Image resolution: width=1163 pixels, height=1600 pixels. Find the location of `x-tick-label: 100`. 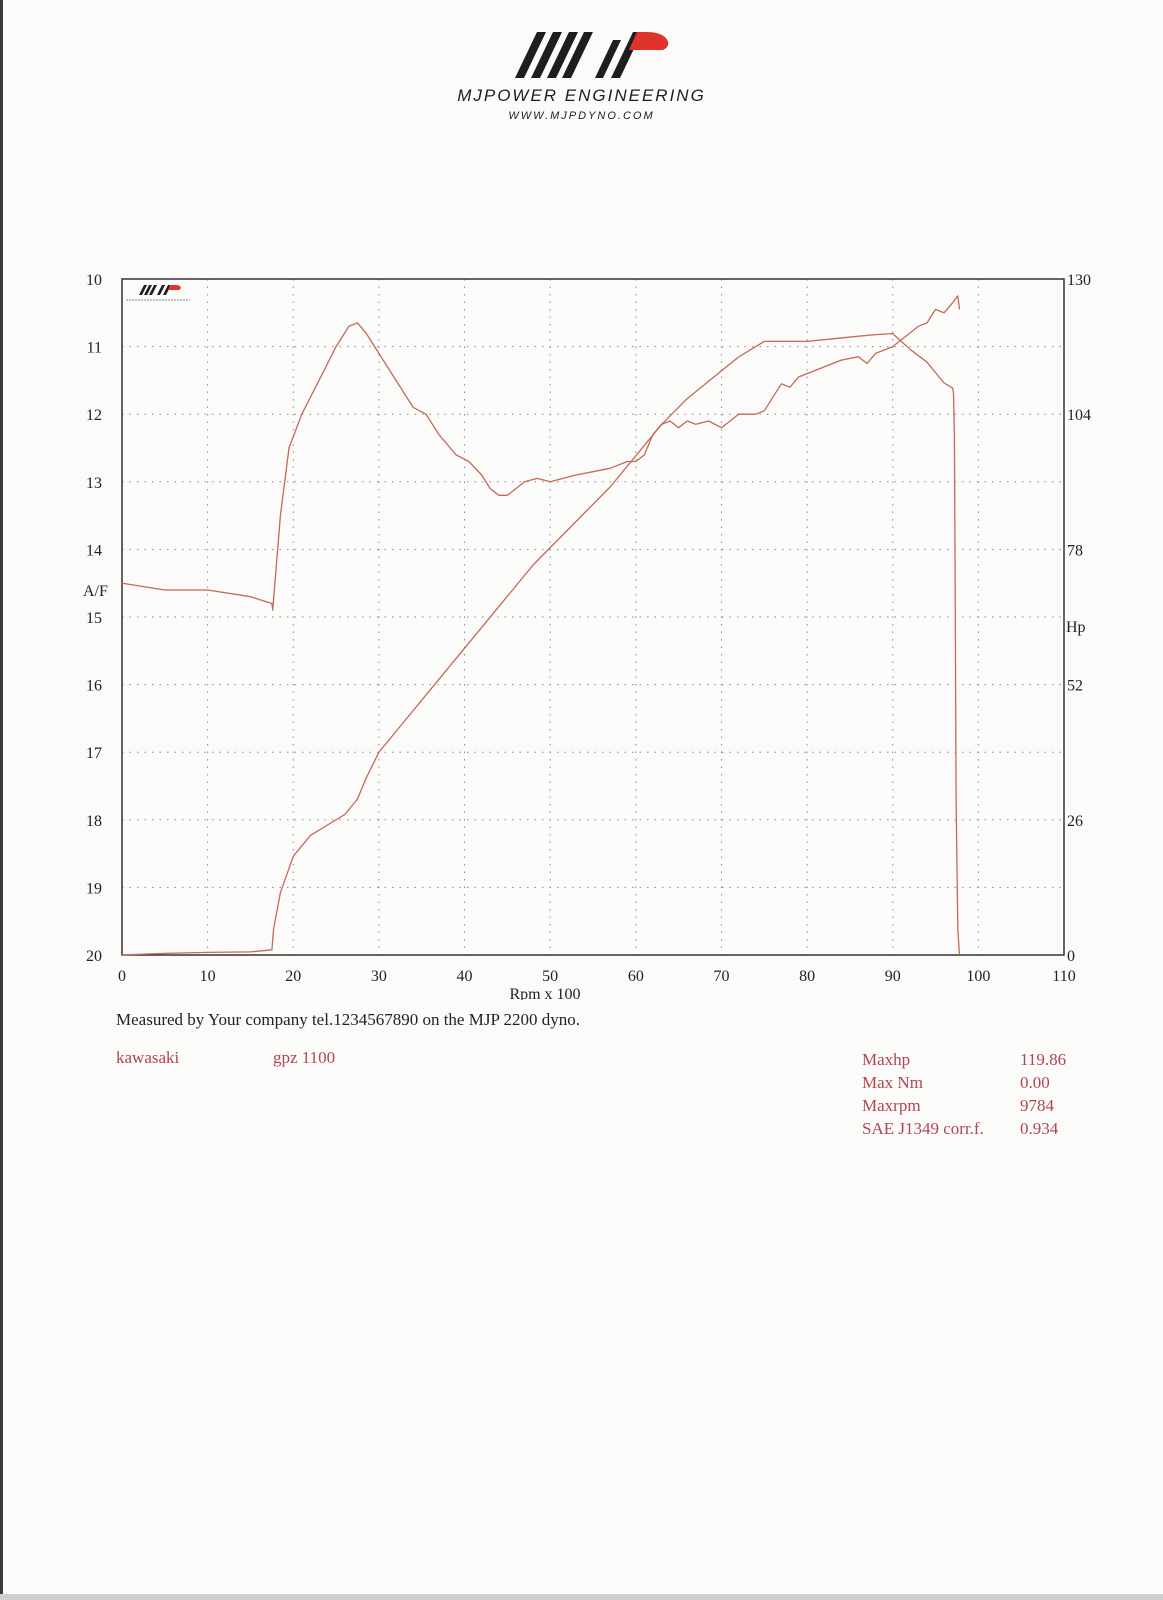

x-tick-label: 100 is located at coordinates (978, 976).